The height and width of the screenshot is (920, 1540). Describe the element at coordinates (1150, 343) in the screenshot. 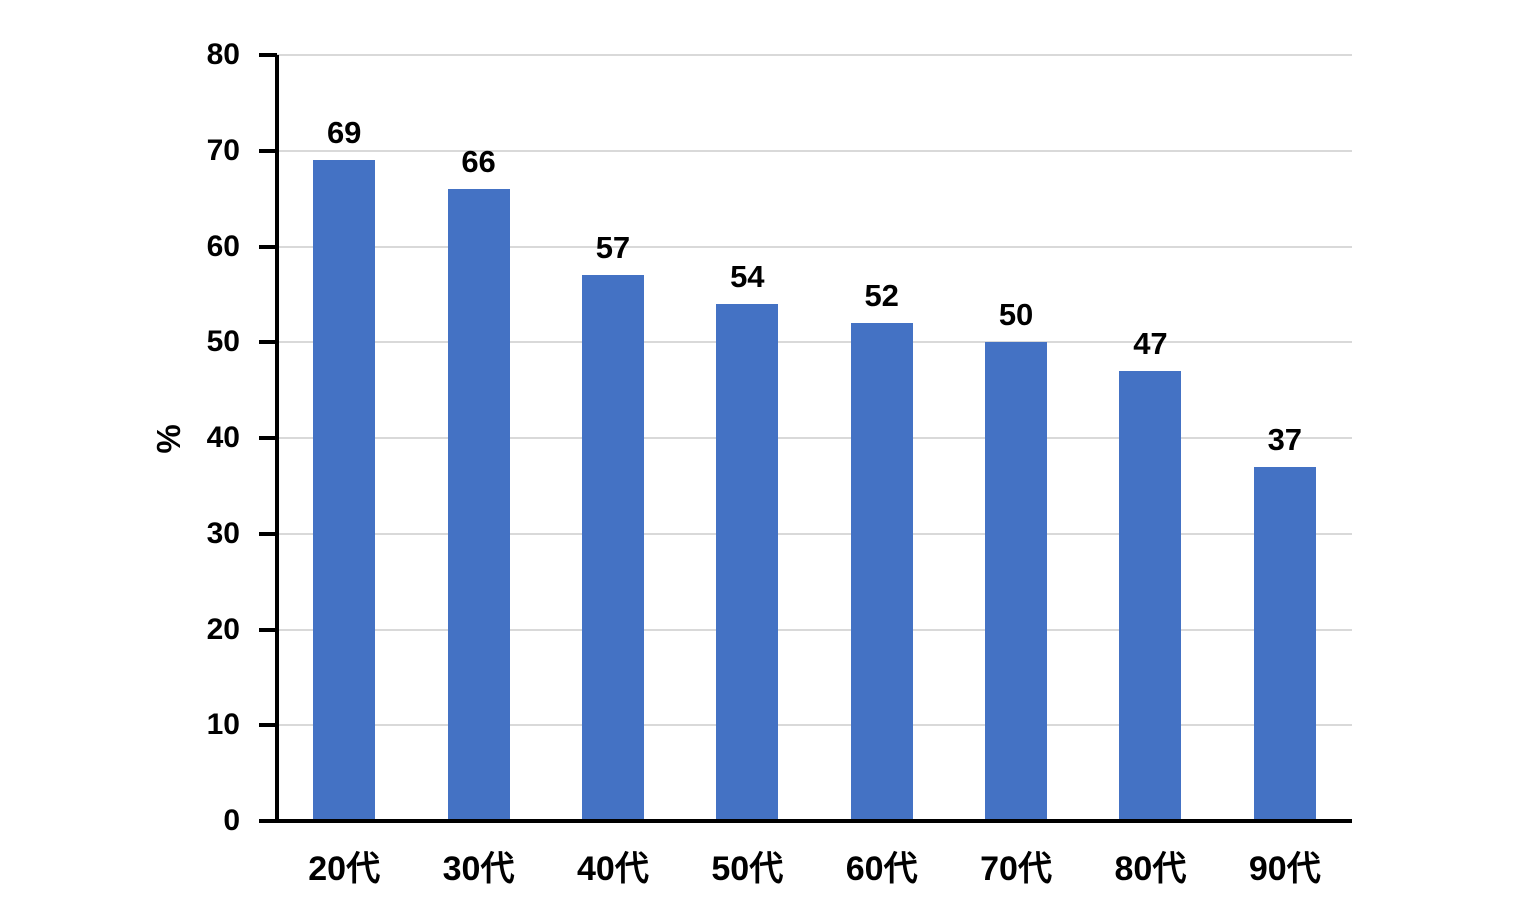

I see `bar-value-label: 47` at that location.